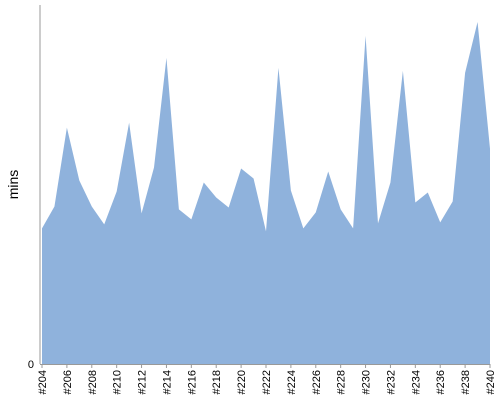 This screenshot has width=500, height=400. Describe the element at coordinates (491, 382) in the screenshot. I see `x-tick-label: #240` at that location.